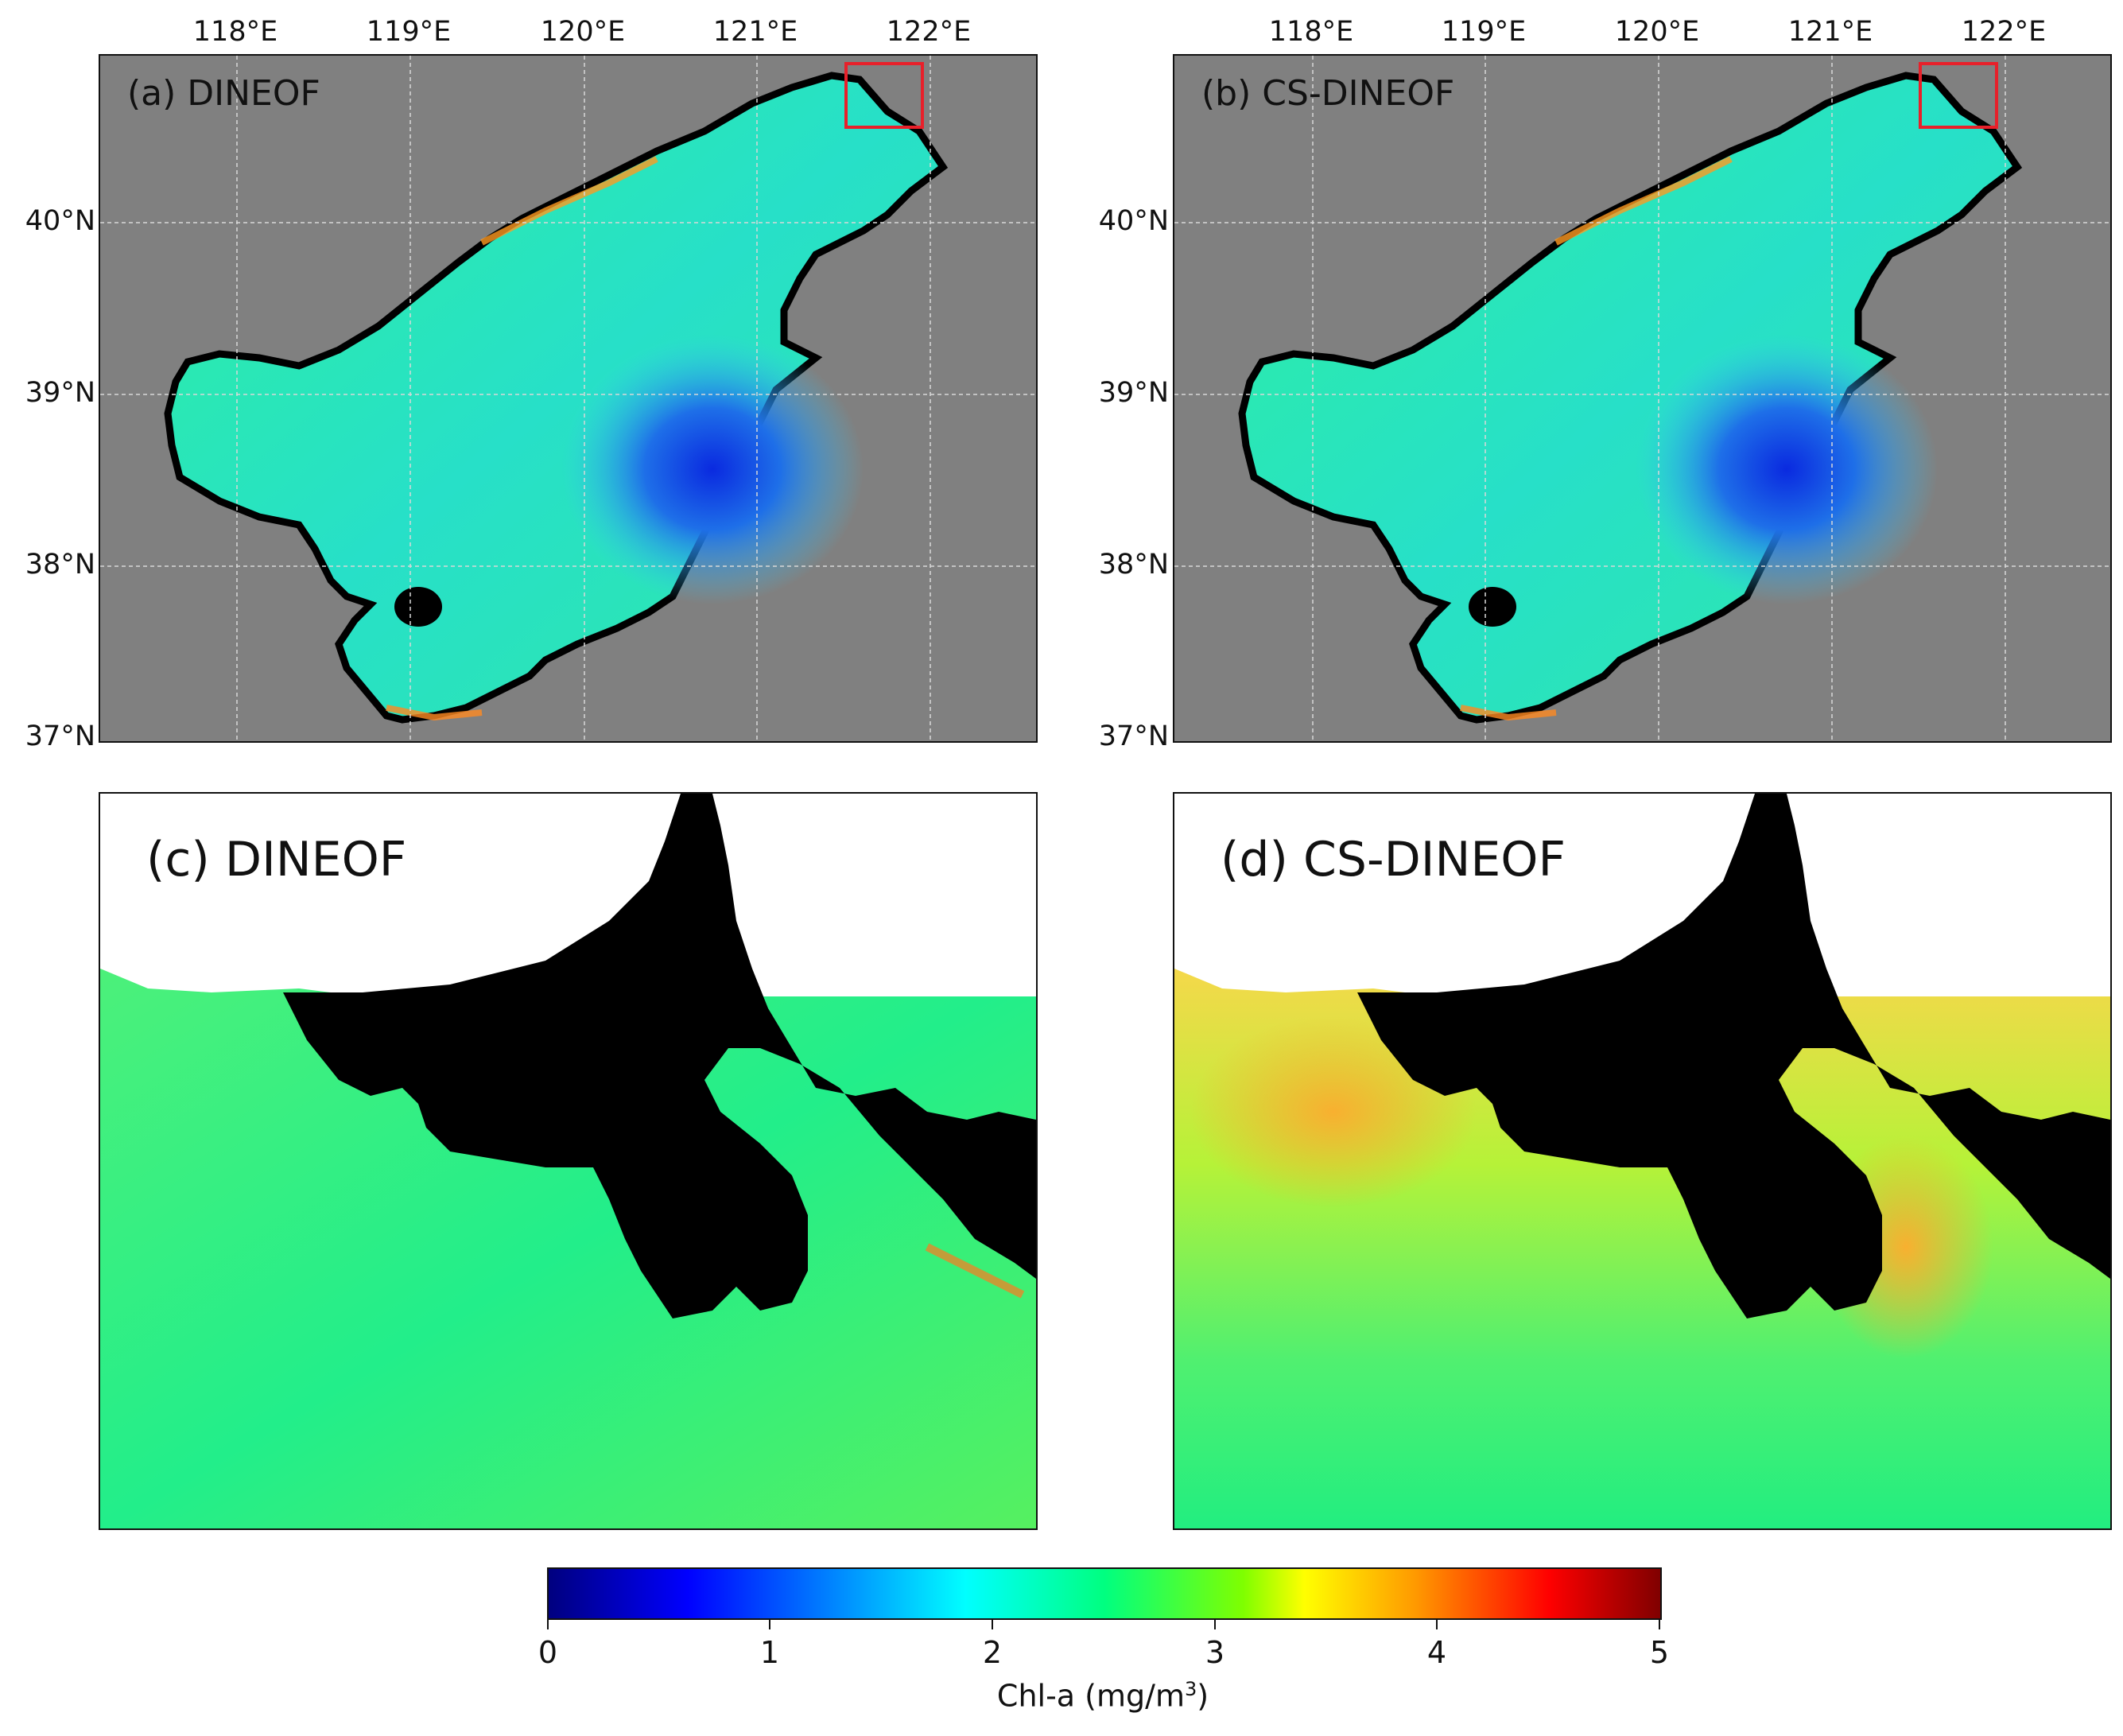 The image size is (2123, 1736). Describe the element at coordinates (1090, 1696) in the screenshot. I see `colorbar-title-text: Chl-a (mg/m` at that location.